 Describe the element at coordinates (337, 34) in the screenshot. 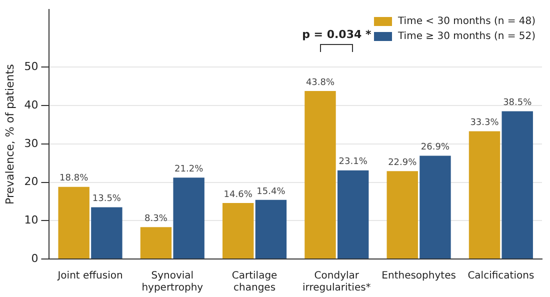

I see `annotation: p = 0.034 *` at that location.